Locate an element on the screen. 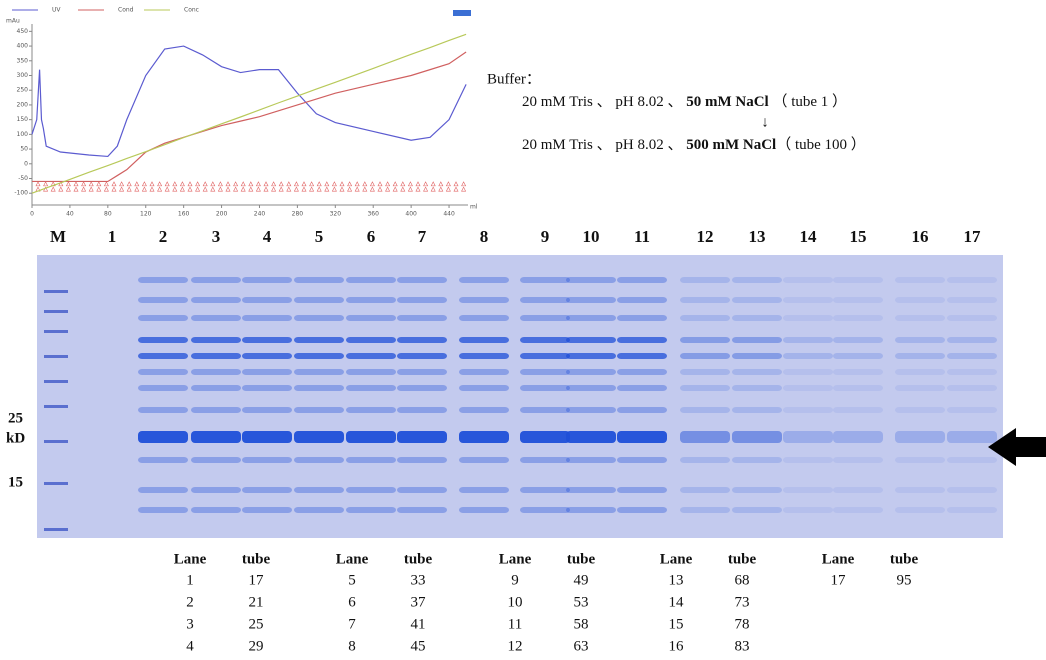 The height and width of the screenshot is (660, 1046). lane-label: 3 is located at coordinates (216, 236).